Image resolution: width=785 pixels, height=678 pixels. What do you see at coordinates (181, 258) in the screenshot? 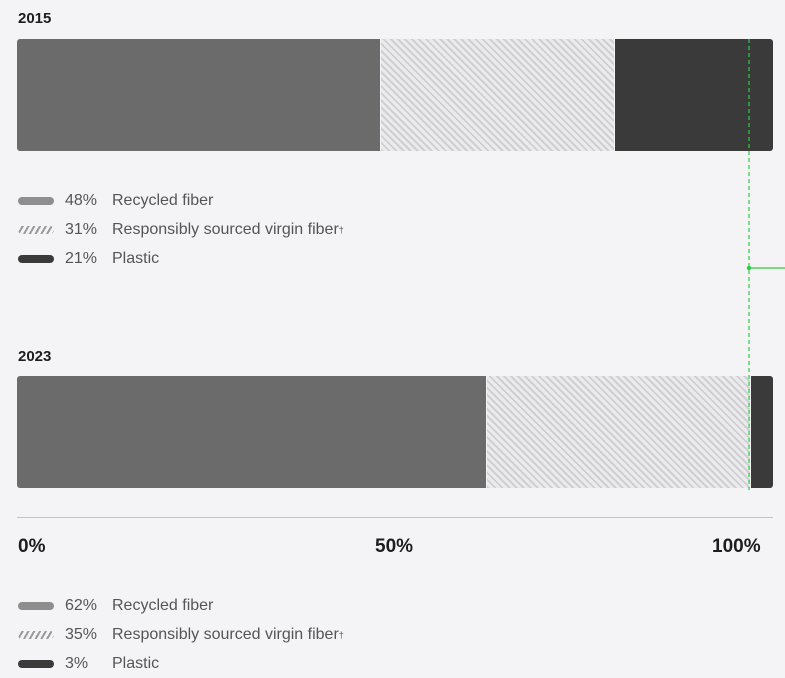
I see `legend-item-2015-plastic: 21% Plastic` at bounding box center [181, 258].